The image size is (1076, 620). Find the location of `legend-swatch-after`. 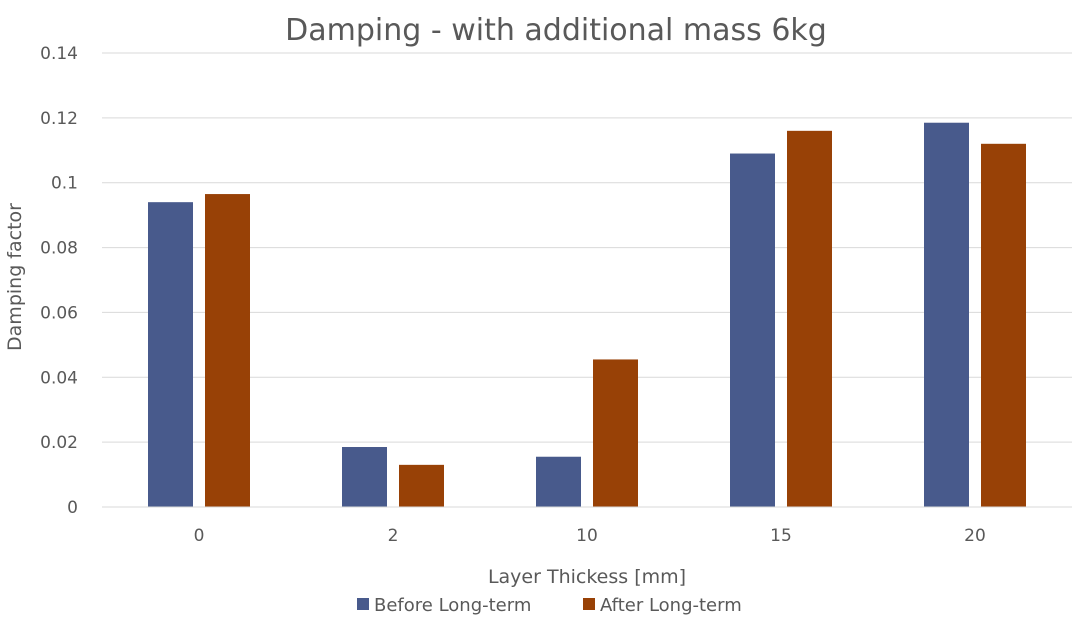

legend-swatch-after is located at coordinates (589, 604).